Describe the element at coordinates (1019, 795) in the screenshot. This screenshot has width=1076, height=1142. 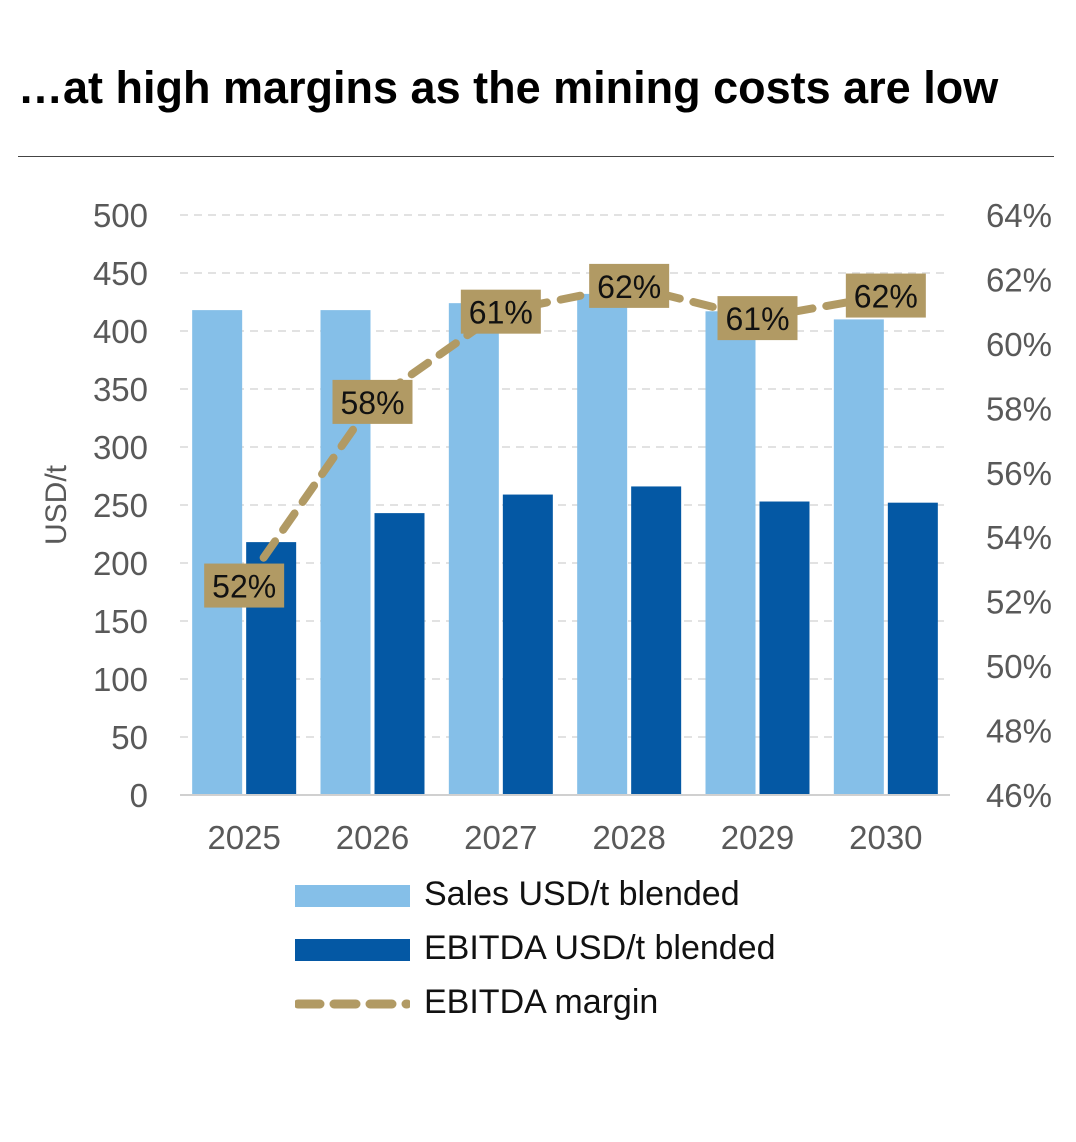
I see `y2-tick-label: 46%` at that location.